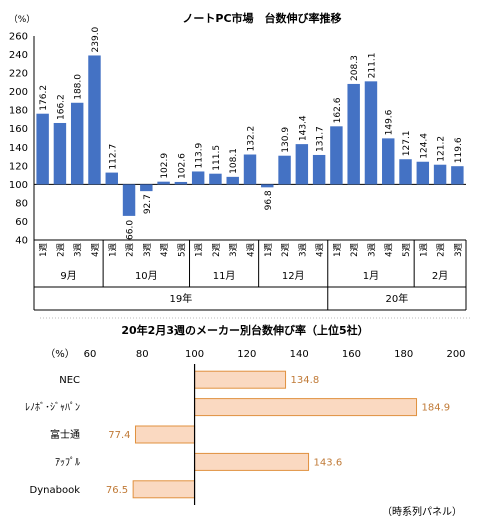 This screenshot has height=526, width=482. Describe the element at coordinates (234, 161) in the screenshot. I see `bar-value-label: 108.1` at that location.